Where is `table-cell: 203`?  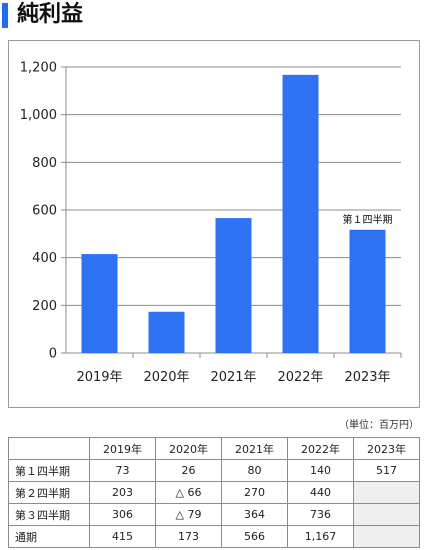
table-cell: 203 is located at coordinates (122, 492).